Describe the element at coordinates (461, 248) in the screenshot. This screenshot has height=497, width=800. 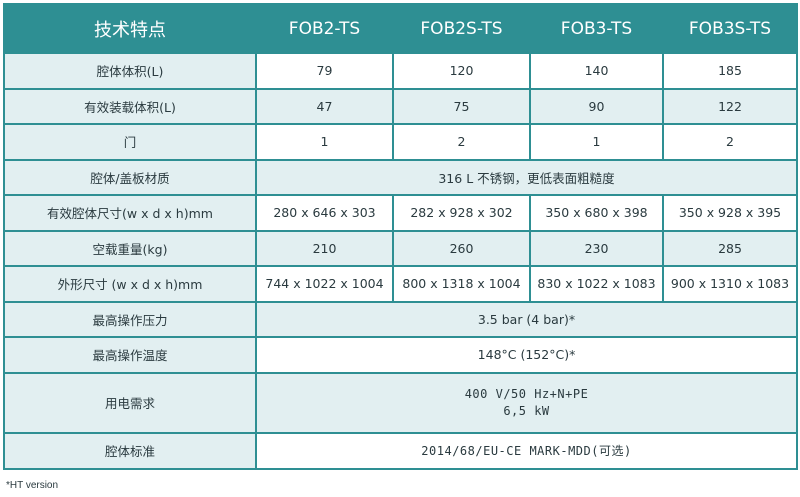
I see `cell-empty-weight-2: 260` at that location.